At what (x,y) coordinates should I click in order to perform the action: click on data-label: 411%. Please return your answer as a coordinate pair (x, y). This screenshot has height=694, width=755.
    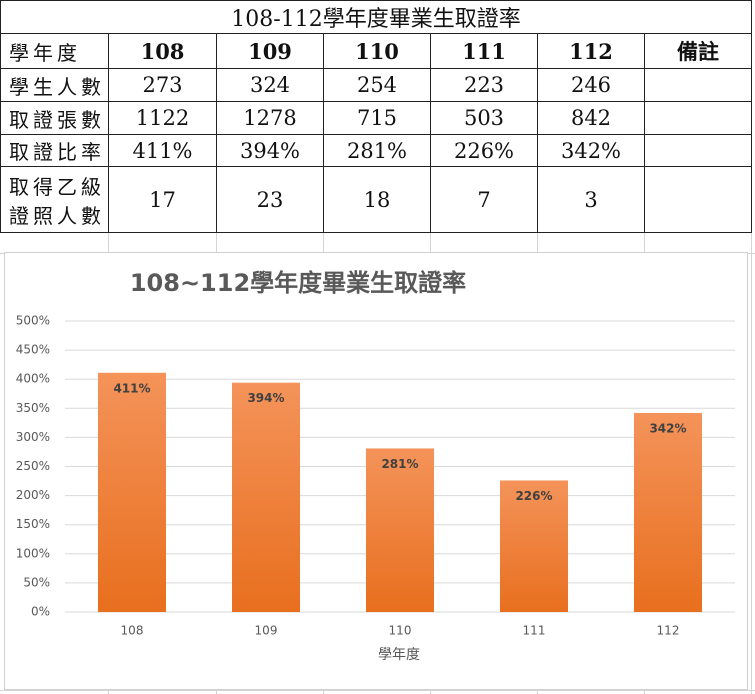
    Looking at the image, I should click on (131, 388).